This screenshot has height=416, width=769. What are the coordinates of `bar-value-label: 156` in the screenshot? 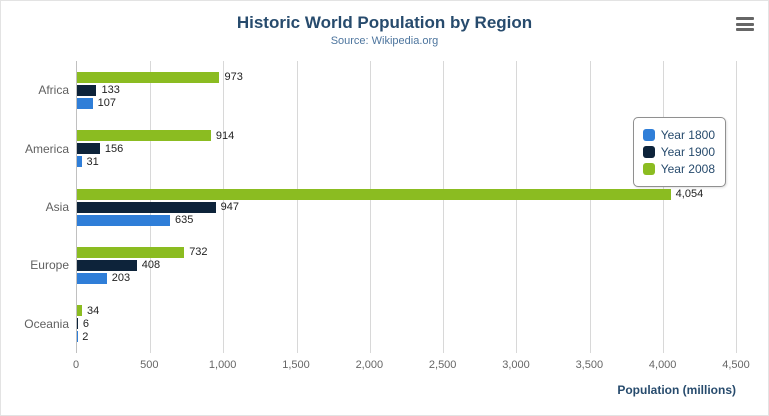 It's located at (114, 148).